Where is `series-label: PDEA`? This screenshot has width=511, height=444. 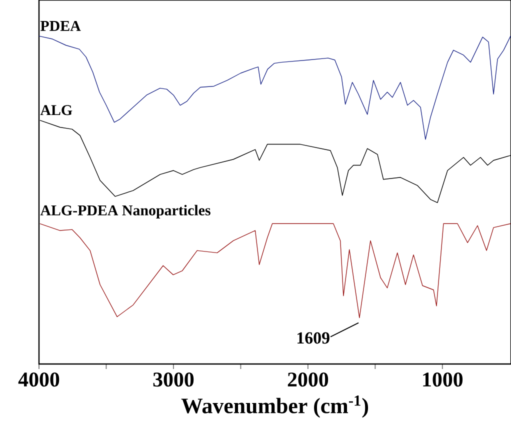 series-label: PDEA is located at coordinates (60, 25).